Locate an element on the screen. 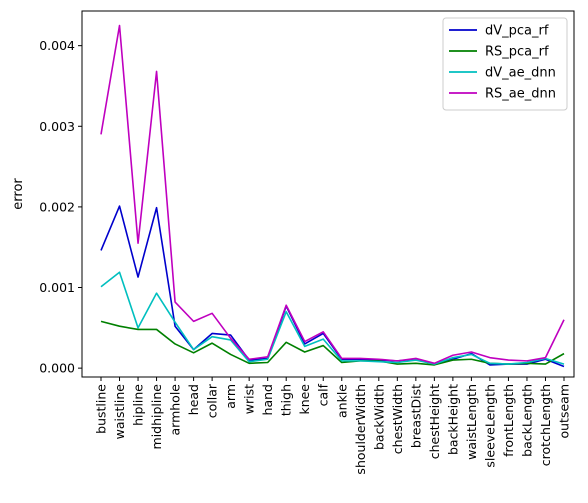 The width and height of the screenshot is (588, 503). y-tick-label: 0.000 is located at coordinates (57, 368).